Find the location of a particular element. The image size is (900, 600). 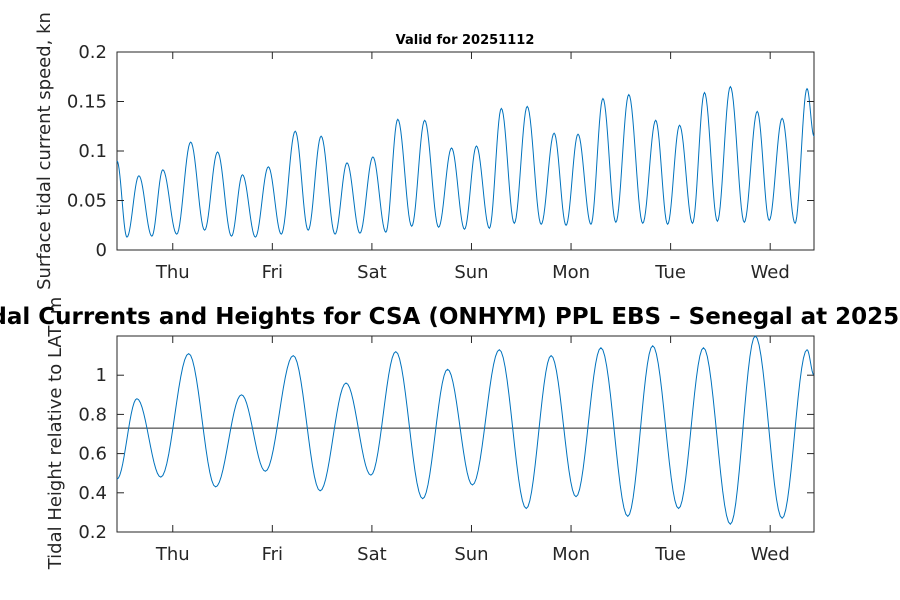

current-speed-y-label: Surface tidal current speed, kn is located at coordinates (44, 151).